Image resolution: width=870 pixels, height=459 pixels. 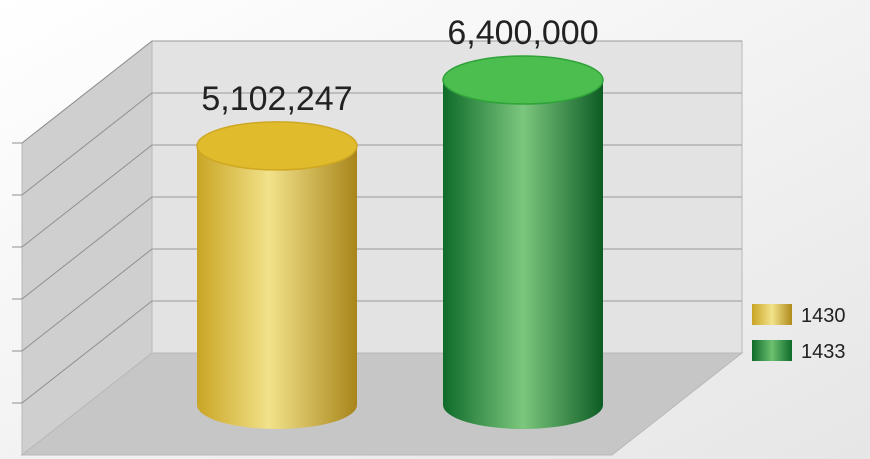 What do you see at coordinates (799, 315) in the screenshot?
I see `legend-item-1430: 1430` at bounding box center [799, 315].